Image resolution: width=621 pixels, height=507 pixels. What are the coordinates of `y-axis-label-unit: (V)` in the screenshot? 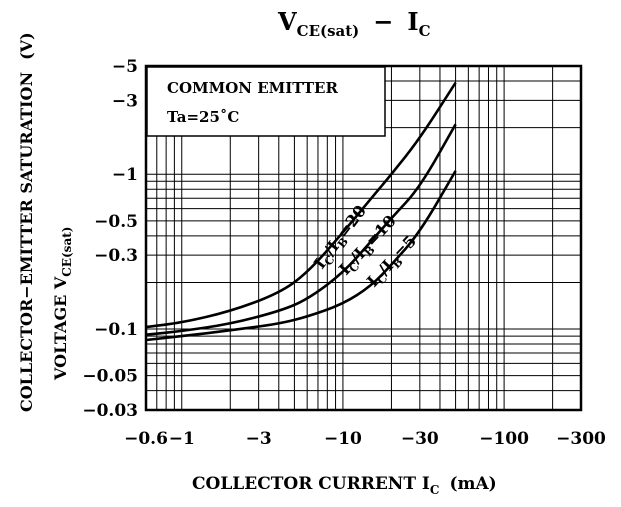 It's located at (26, 46).